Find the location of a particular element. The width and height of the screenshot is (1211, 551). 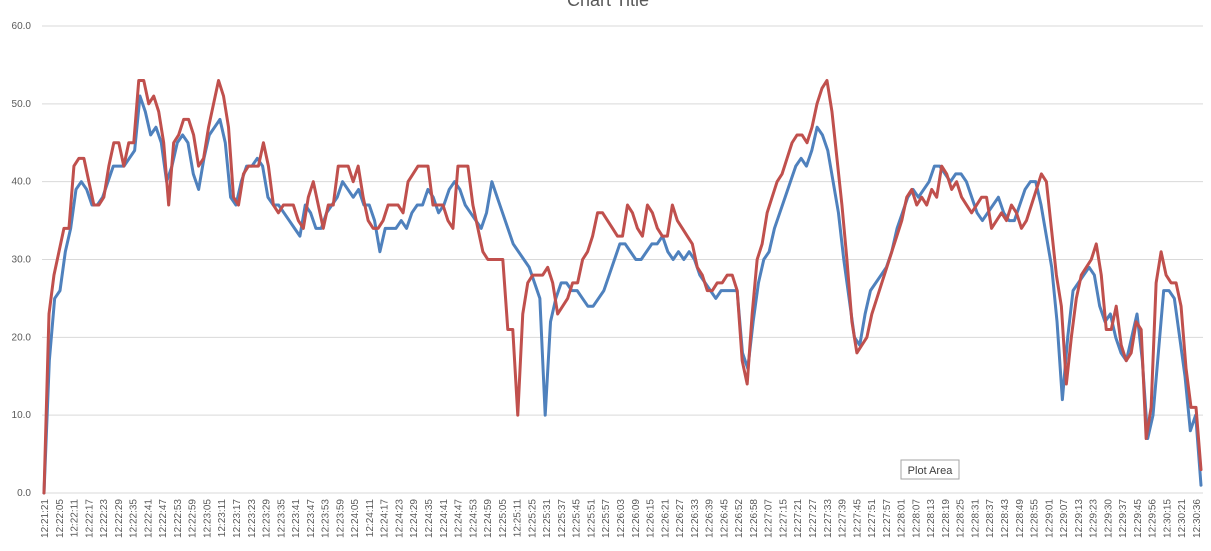

y-tick-label: 30.0 is located at coordinates (22, 260).